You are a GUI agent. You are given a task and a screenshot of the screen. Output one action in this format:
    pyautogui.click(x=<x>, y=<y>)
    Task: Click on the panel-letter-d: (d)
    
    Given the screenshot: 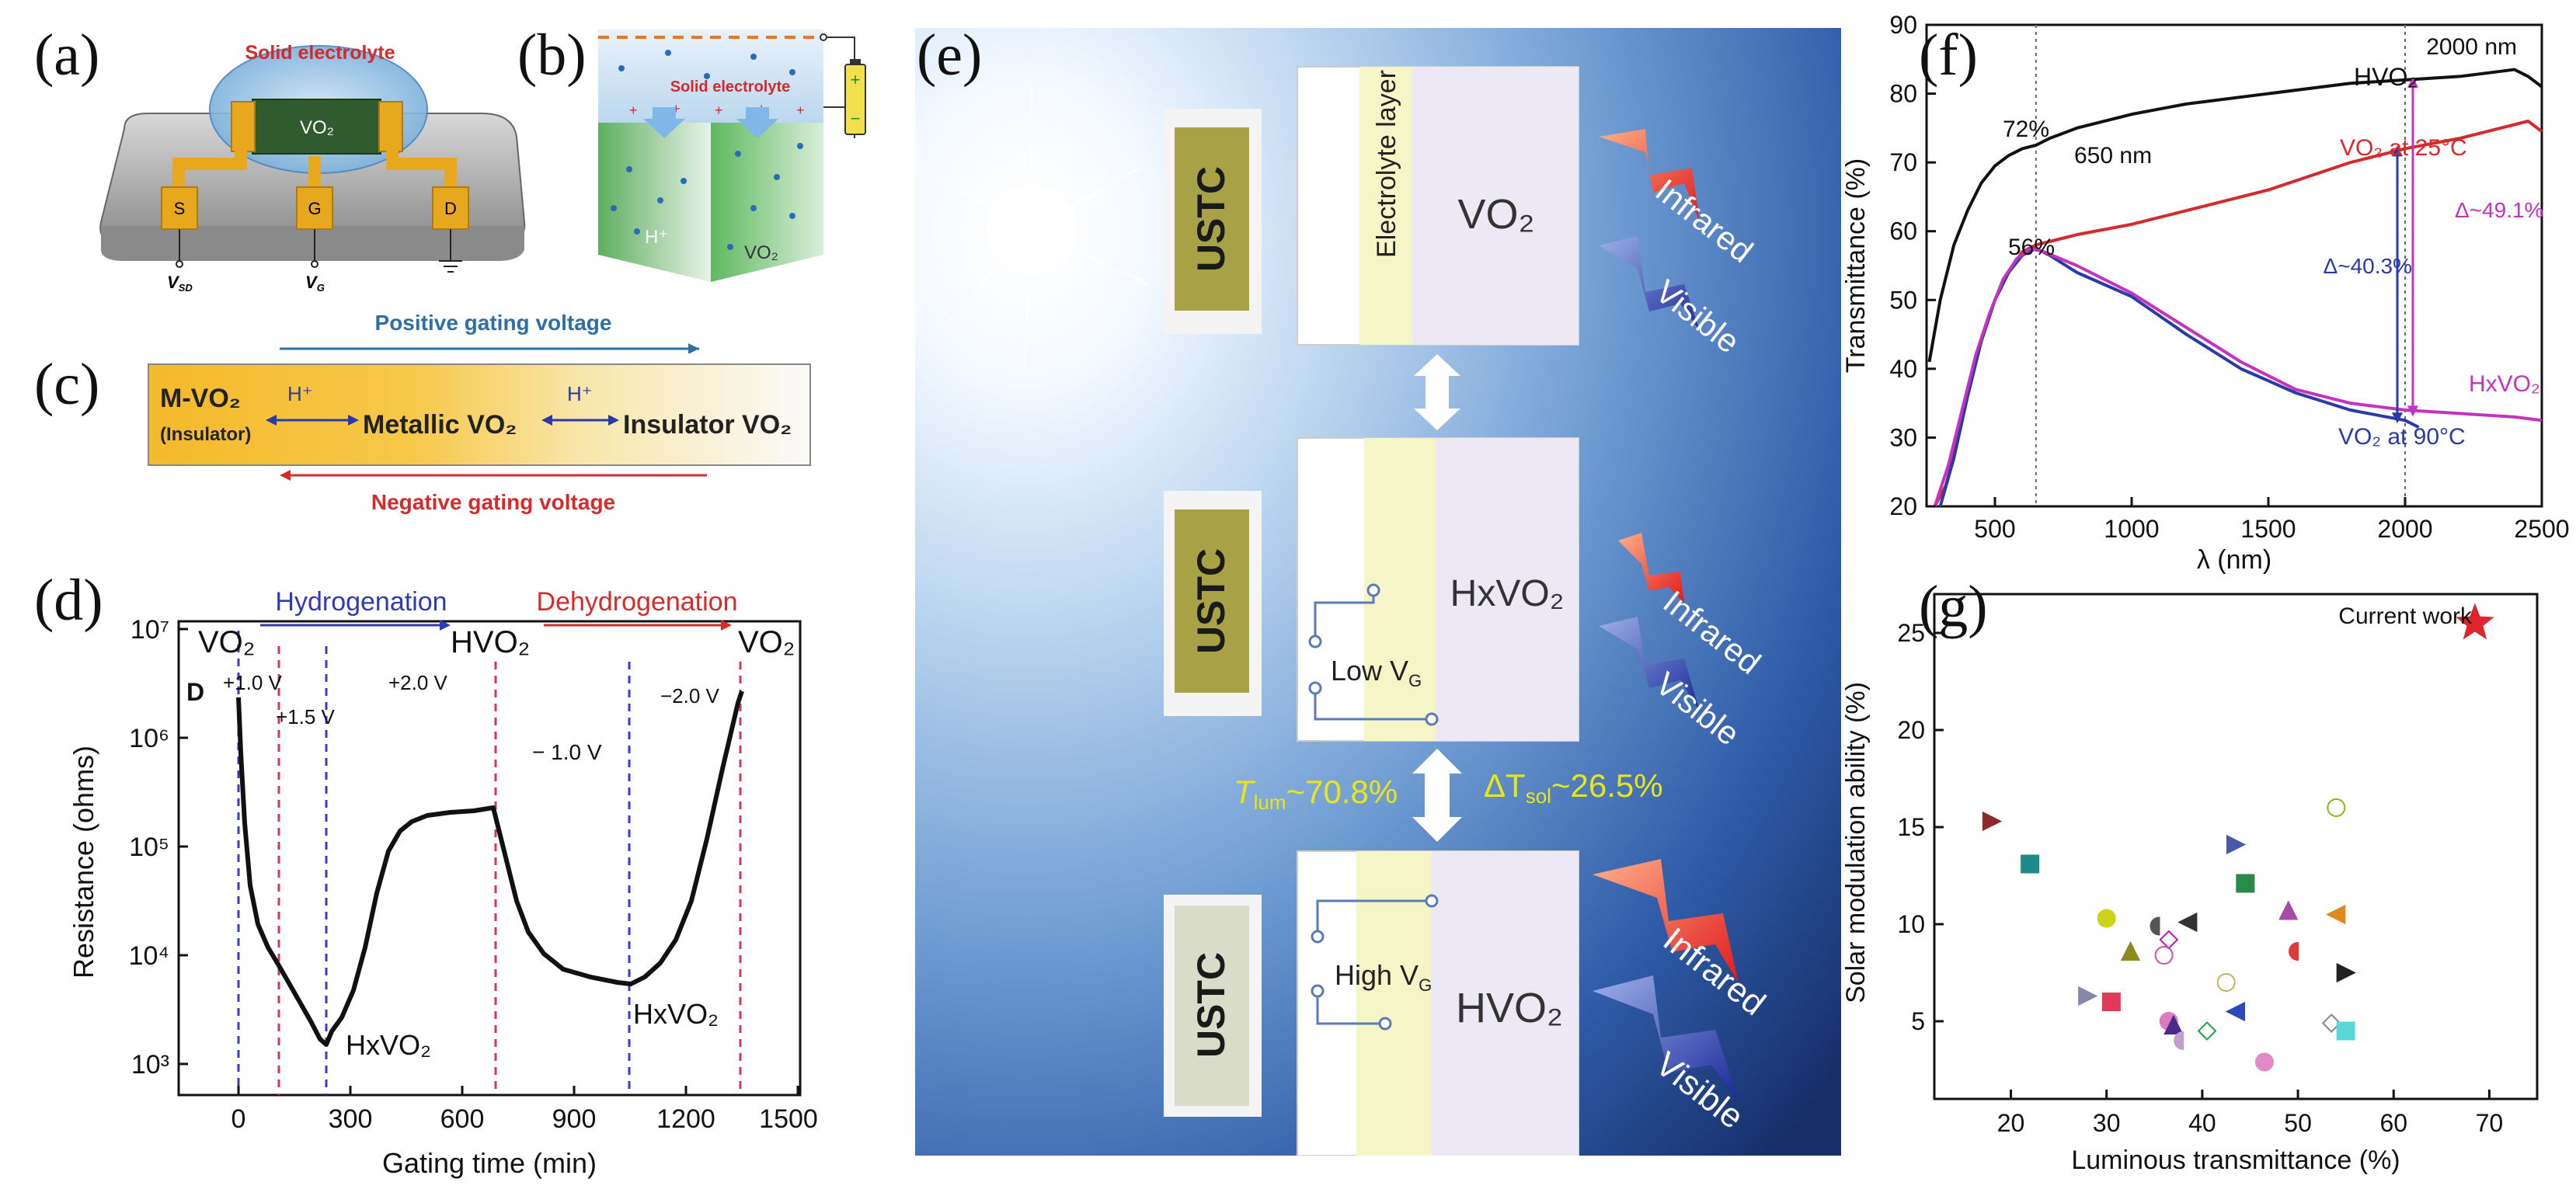 What is the action you would take?
    pyautogui.click(x=68, y=601)
    